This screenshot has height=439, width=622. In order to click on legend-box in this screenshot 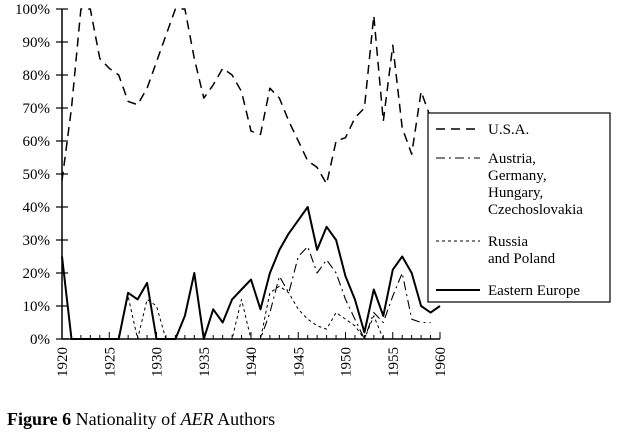, I will do `click(519, 207)`.